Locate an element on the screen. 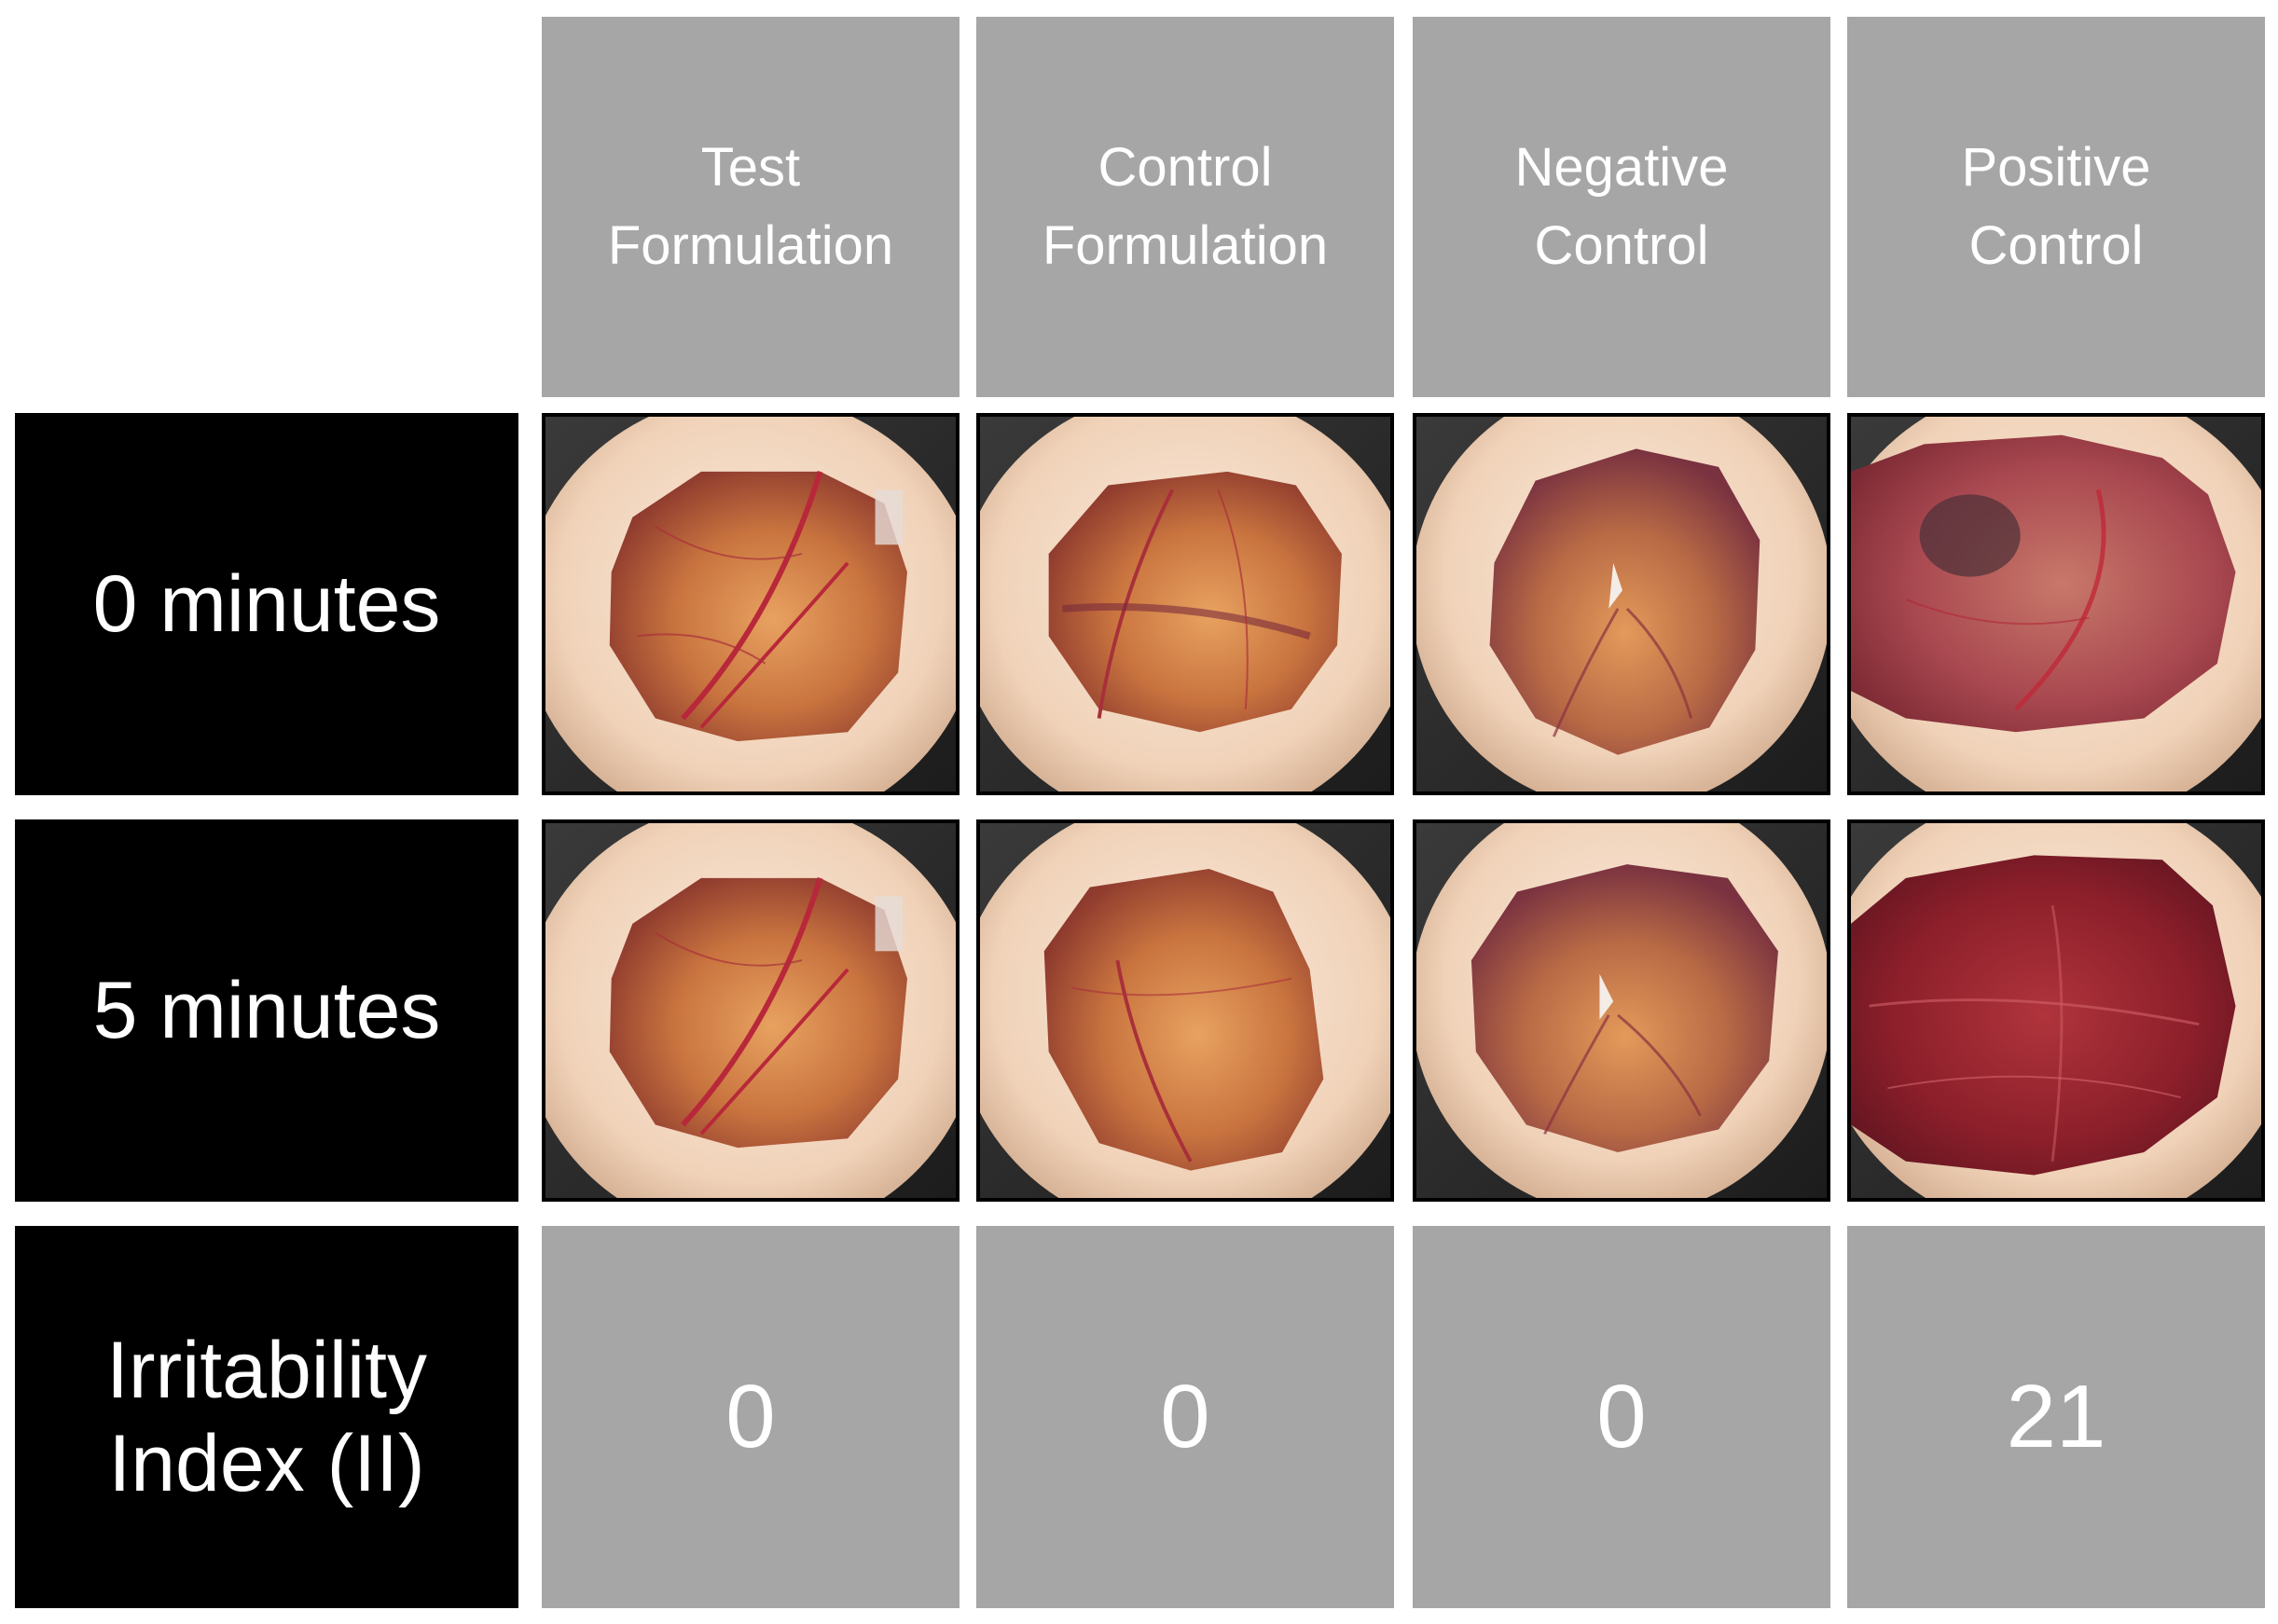 Image resolution: width=2278 pixels, height=1624 pixels. column-header-line: Test is located at coordinates (750, 167).